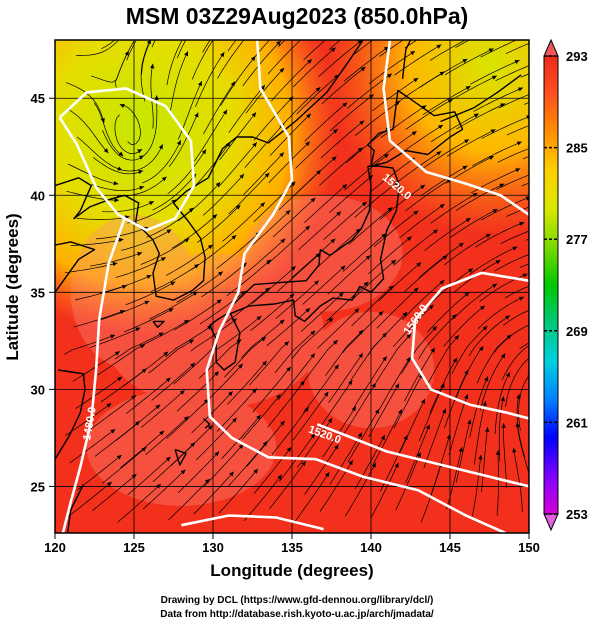  Describe the element at coordinates (292, 544) in the screenshot. I see `x-axis-ticks: 120 125 130 135 140 145 150` at that location.